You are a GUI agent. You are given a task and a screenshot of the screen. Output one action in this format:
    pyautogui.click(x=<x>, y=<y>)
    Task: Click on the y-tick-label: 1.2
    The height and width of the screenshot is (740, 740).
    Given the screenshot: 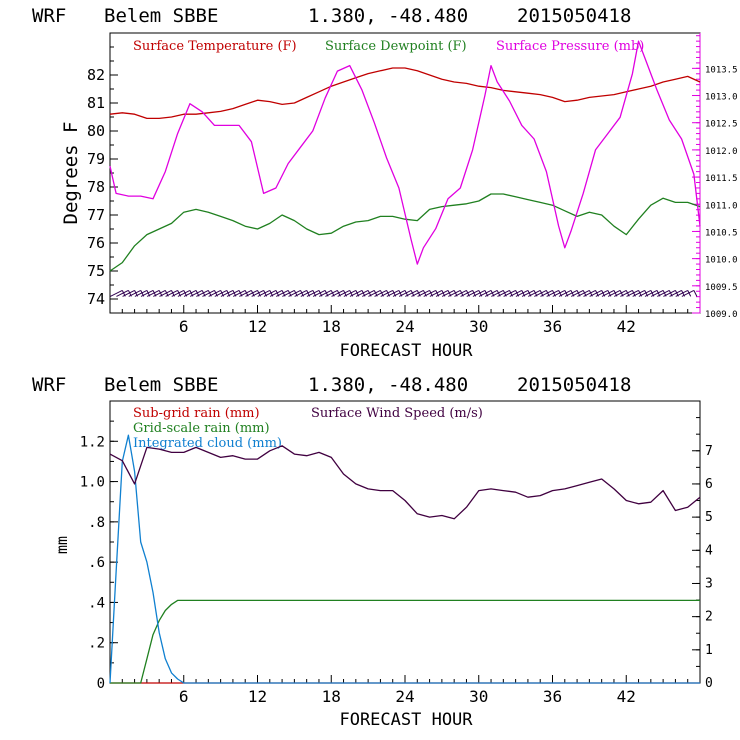 What is the action you would take?
    pyautogui.click(x=92, y=442)
    